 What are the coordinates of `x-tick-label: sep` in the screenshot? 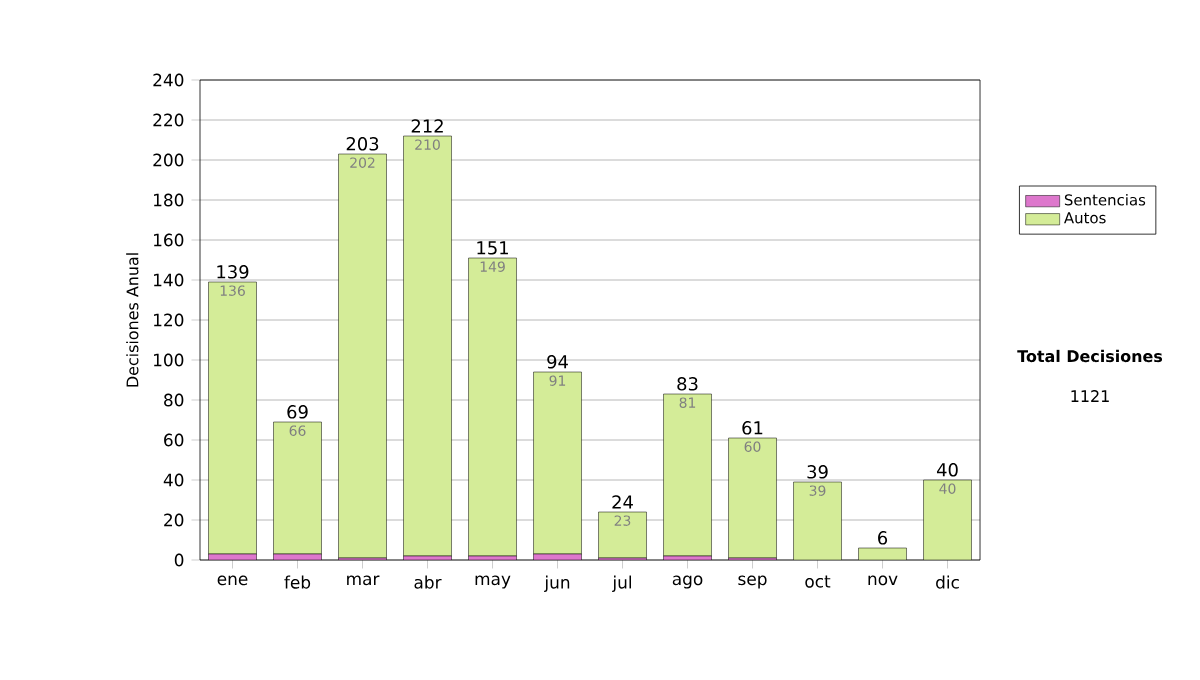 It's located at (752, 582).